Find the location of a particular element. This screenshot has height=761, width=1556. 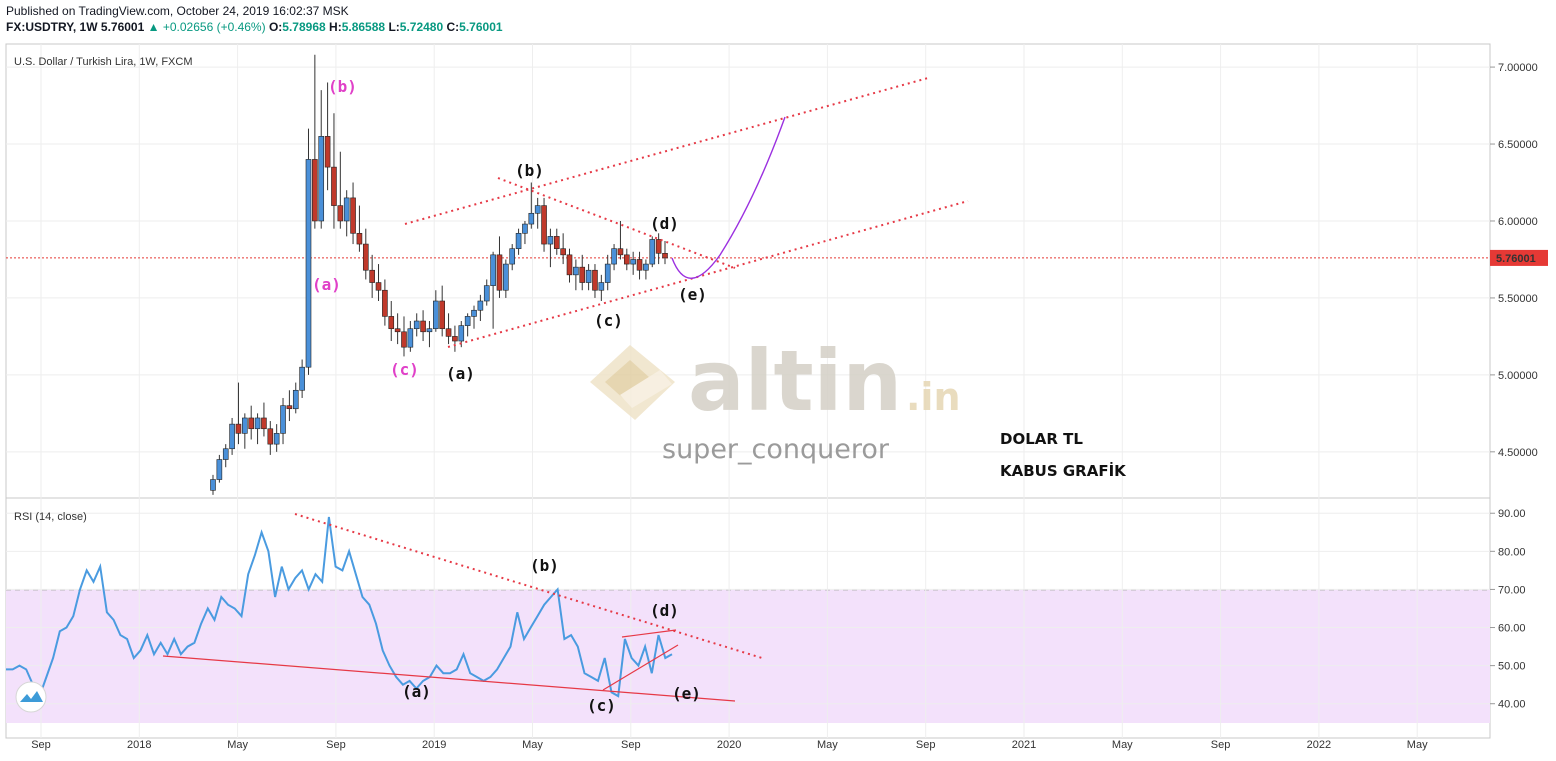

main-trendlines is located at coordinates (686, 212).